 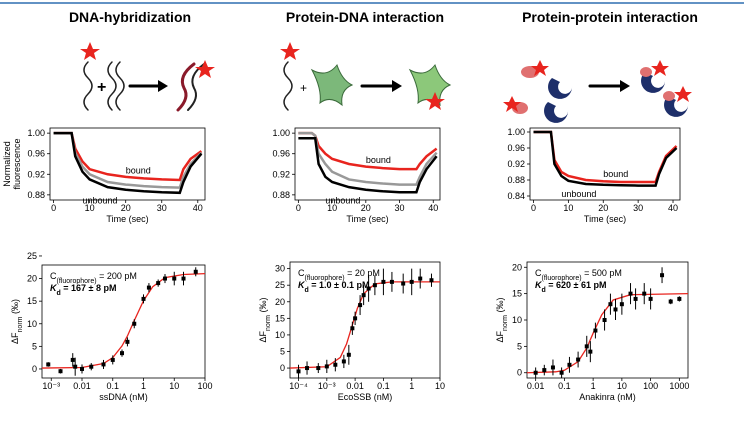 I want to click on kd-label-part: = 620 ± 61 pM, so click(x=576, y=285).